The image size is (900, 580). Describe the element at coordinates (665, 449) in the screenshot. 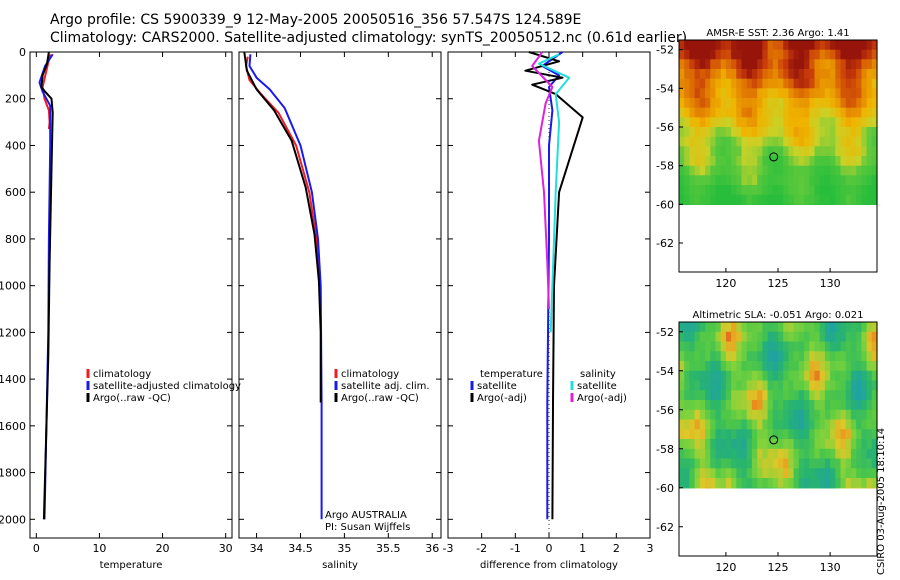

I see `y-tick-label: -58` at that location.